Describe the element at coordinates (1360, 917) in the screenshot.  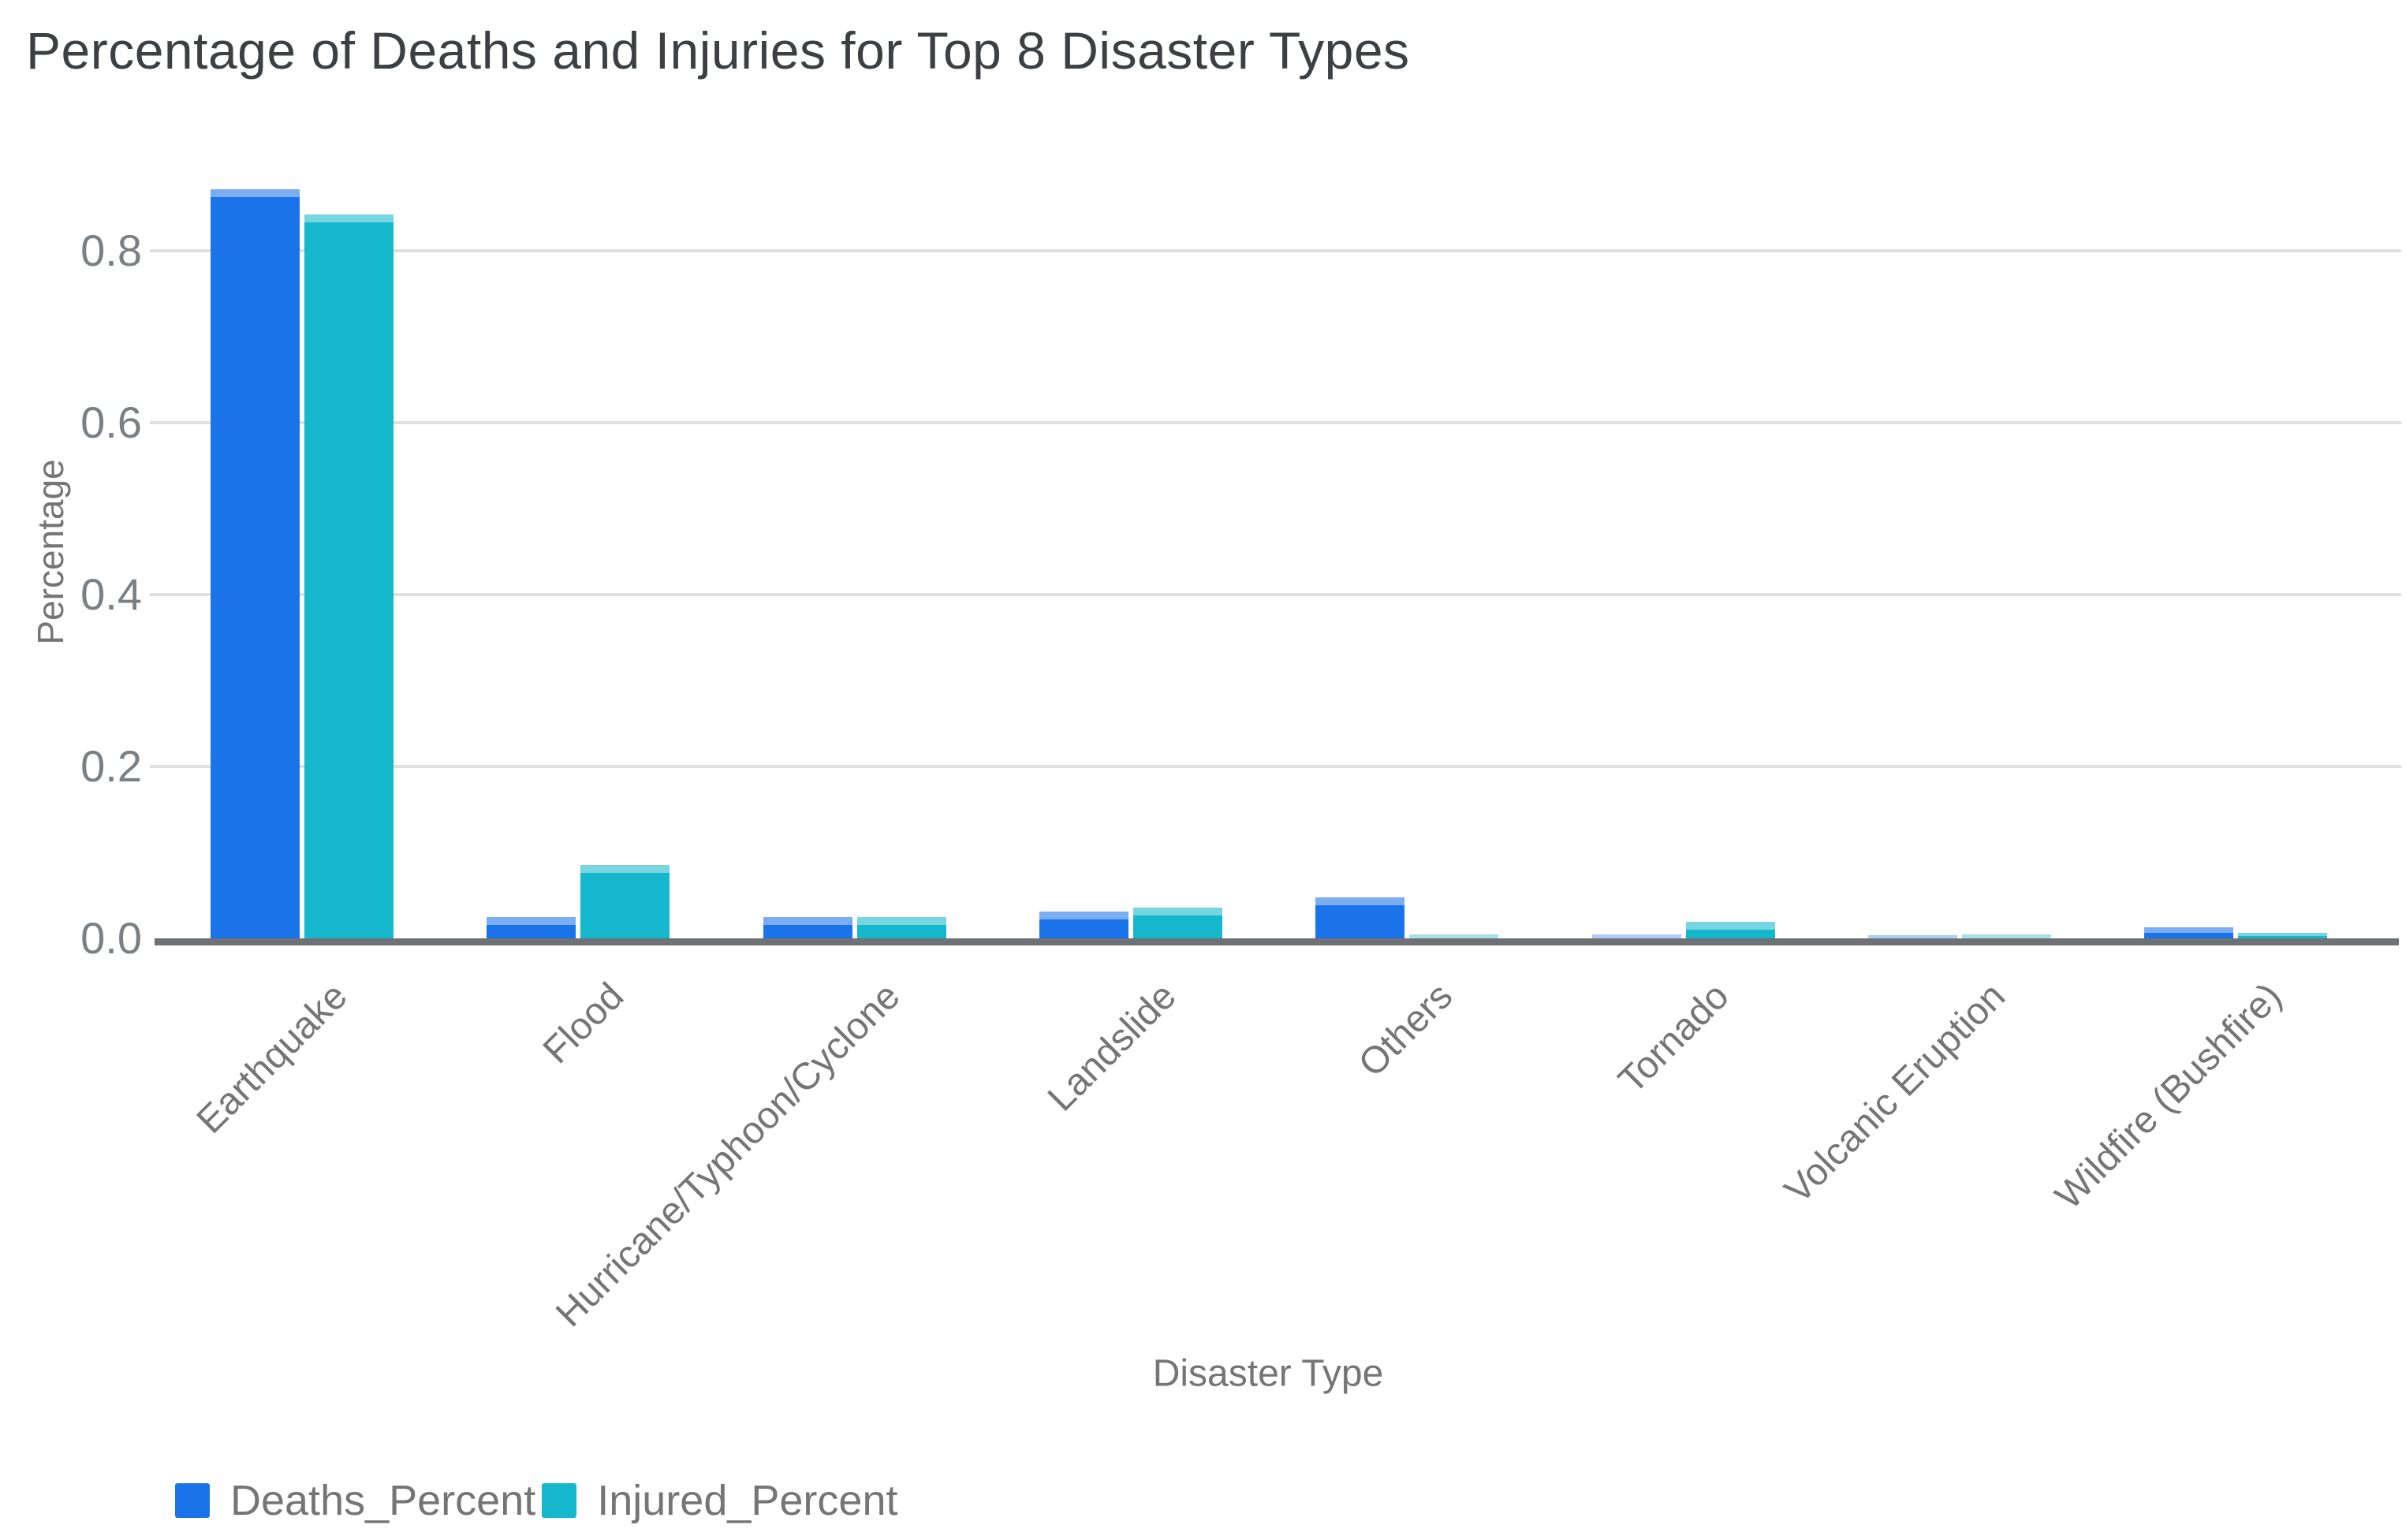
I see `bar-deaths_percent-others` at that location.